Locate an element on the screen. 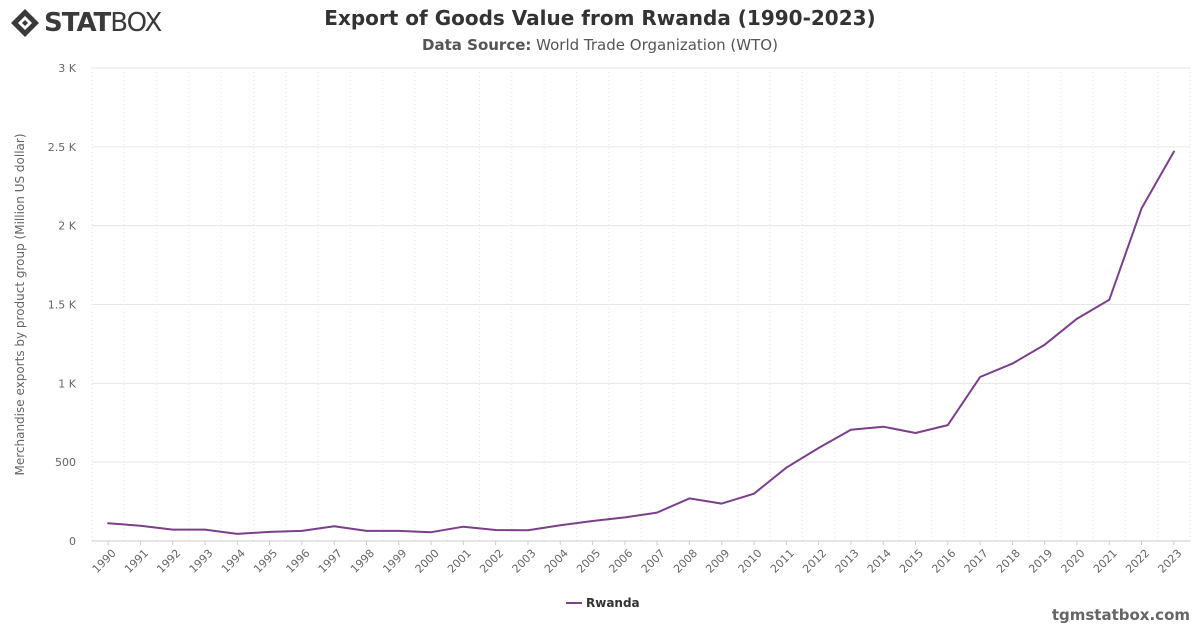  x-tick-label: 1997 is located at coordinates (330, 561).